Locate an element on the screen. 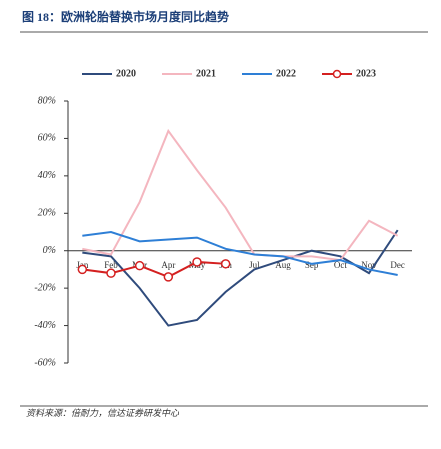 The width and height of the screenshot is (441, 449). legend-label: 2021 is located at coordinates (206, 73).